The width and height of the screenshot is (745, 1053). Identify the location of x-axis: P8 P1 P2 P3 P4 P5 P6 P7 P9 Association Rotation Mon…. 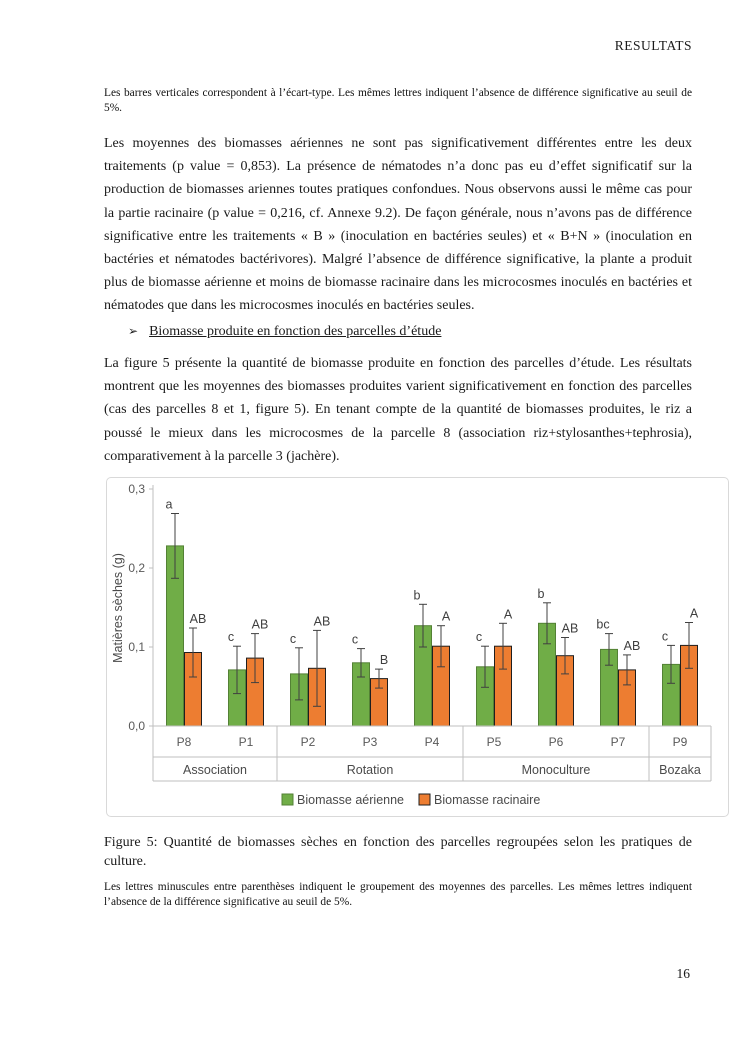
(432, 753).